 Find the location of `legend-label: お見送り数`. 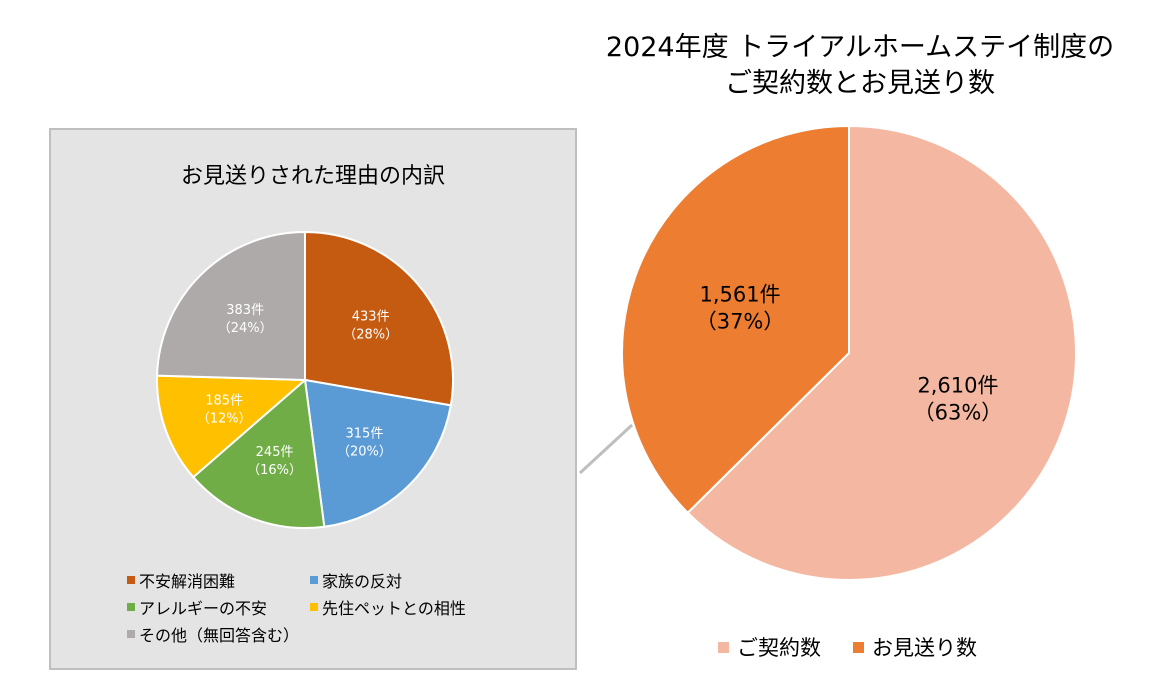

legend-label: お見送り数 is located at coordinates (924, 648).